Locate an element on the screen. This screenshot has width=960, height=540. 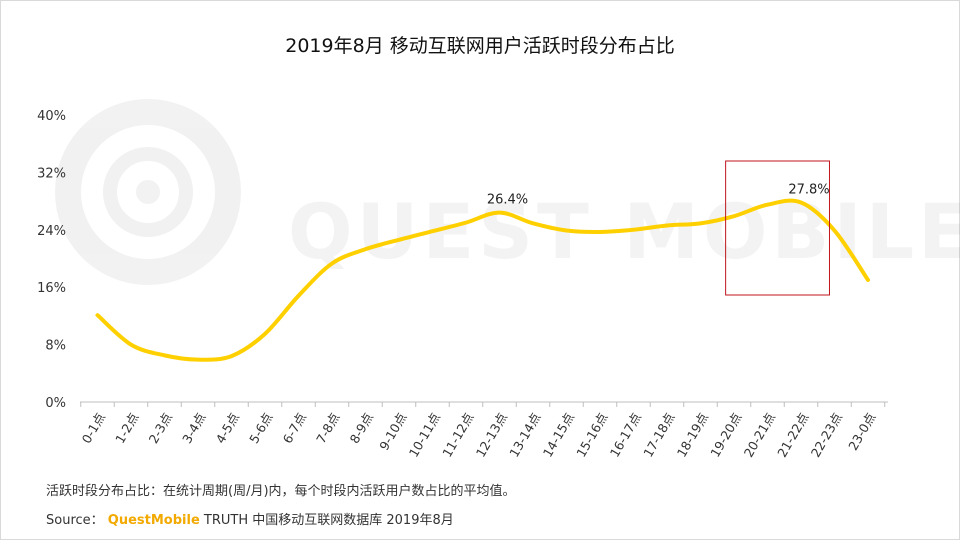
x-tick-label: 17-18点 is located at coordinates (658, 435).